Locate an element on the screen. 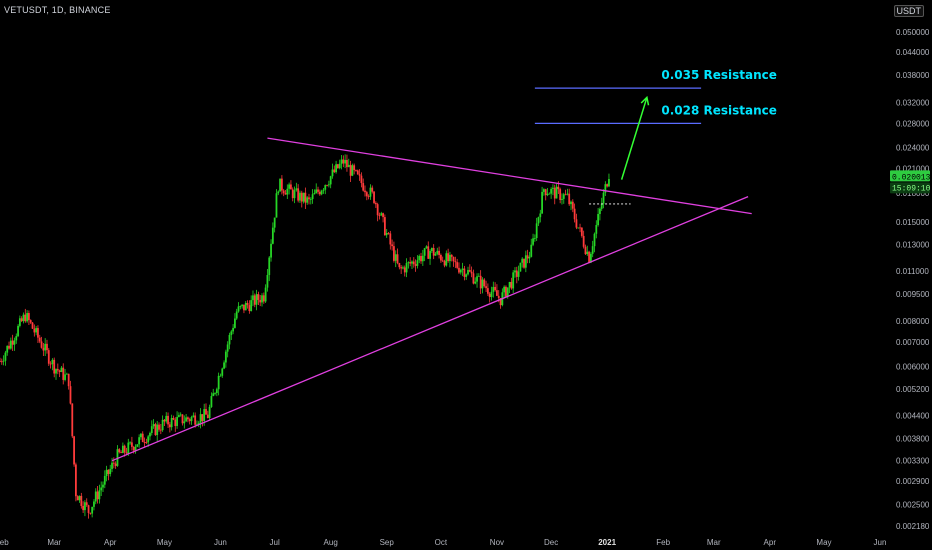 The width and height of the screenshot is (932, 550). x-tick-label: Oct is located at coordinates (441, 542).